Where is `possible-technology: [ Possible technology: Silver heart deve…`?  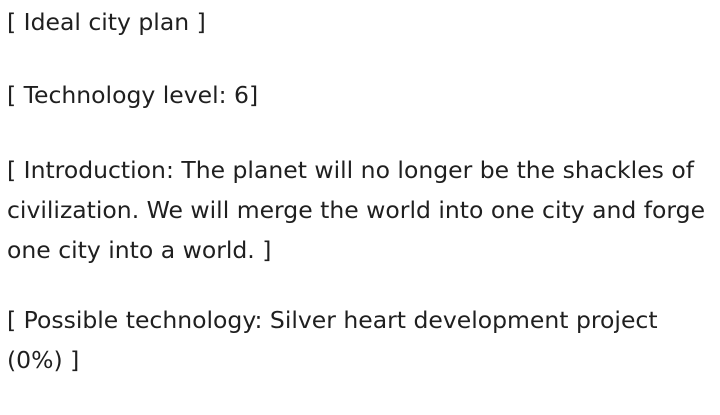
possible-technology: [ Possible technology: Silver heart deve… is located at coordinates (332, 340).